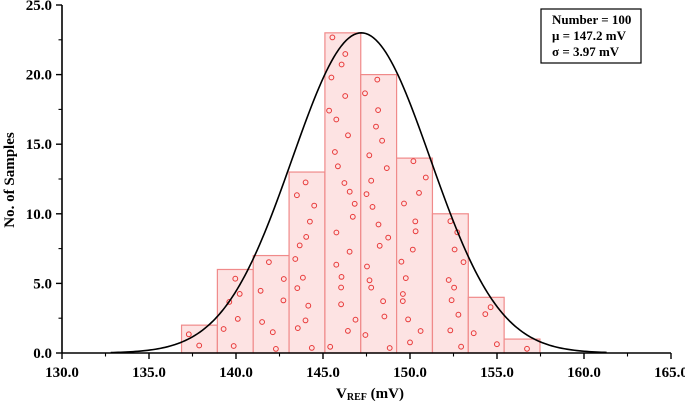 The height and width of the screenshot is (405, 685). What do you see at coordinates (39, 7) in the screenshot?
I see `y-tick-label: 25.0` at bounding box center [39, 7].